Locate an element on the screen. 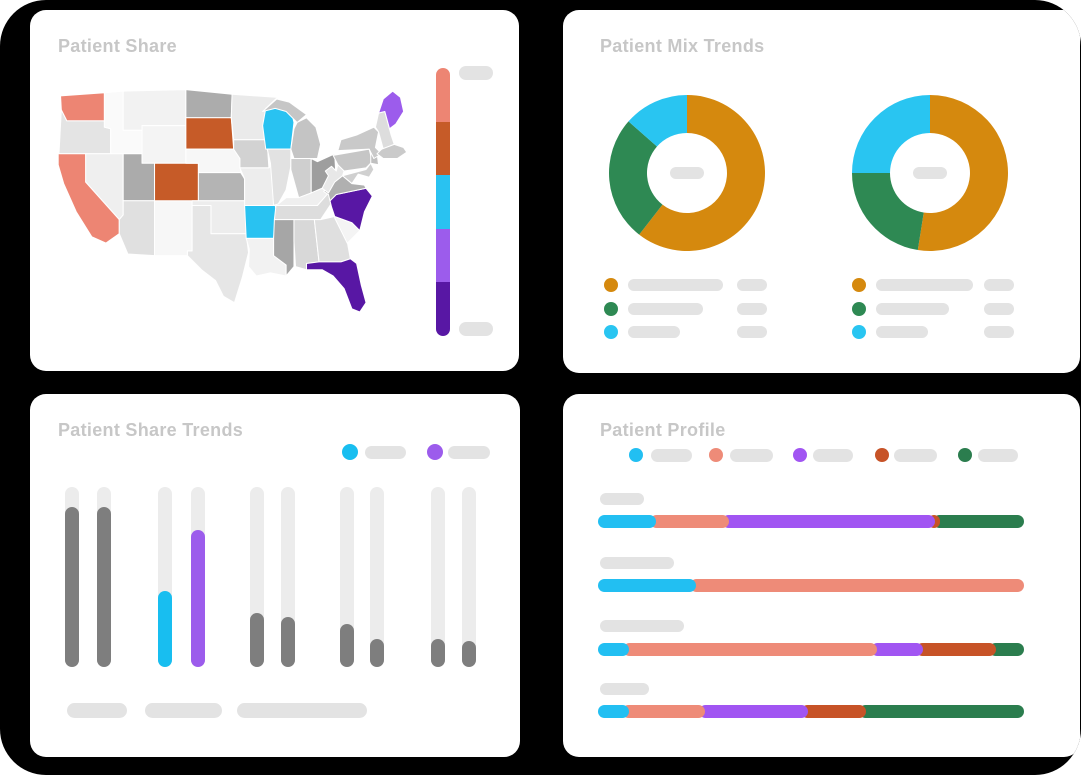  donut-chart-right is located at coordinates (930, 173).